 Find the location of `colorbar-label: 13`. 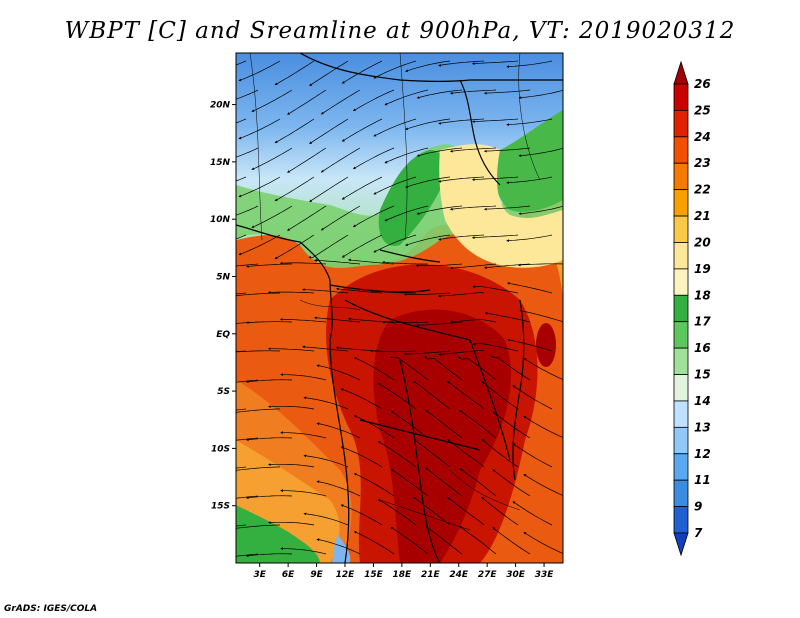

colorbar-label: 13 is located at coordinates (702, 427).